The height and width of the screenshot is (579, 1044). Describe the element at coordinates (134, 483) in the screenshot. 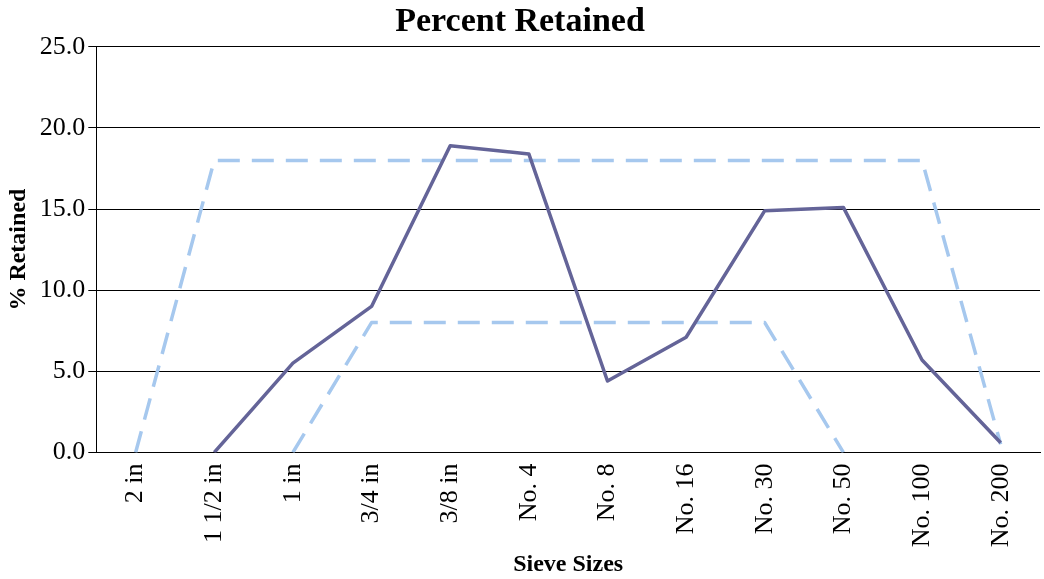

I see `x-tick-label: 2 in` at that location.